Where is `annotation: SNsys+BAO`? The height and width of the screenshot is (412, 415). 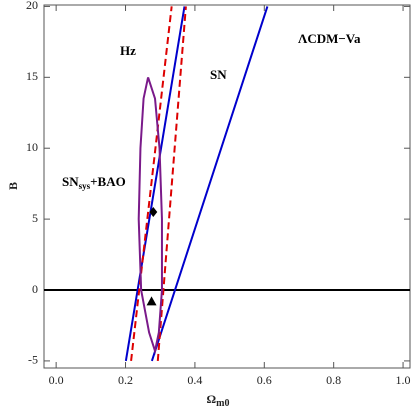
annotation: SNsys+BAO is located at coordinates (94, 182).